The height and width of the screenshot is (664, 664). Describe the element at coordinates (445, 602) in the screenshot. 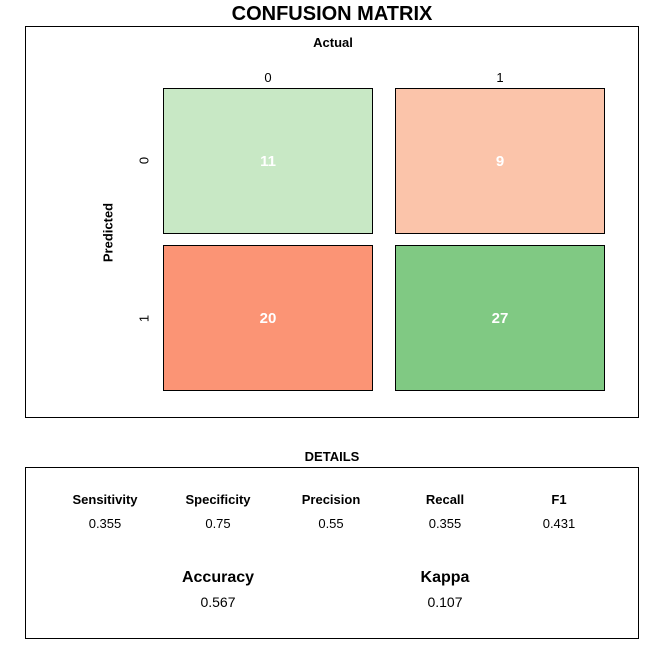

I see `summary-value-kappa: 0.107` at that location.